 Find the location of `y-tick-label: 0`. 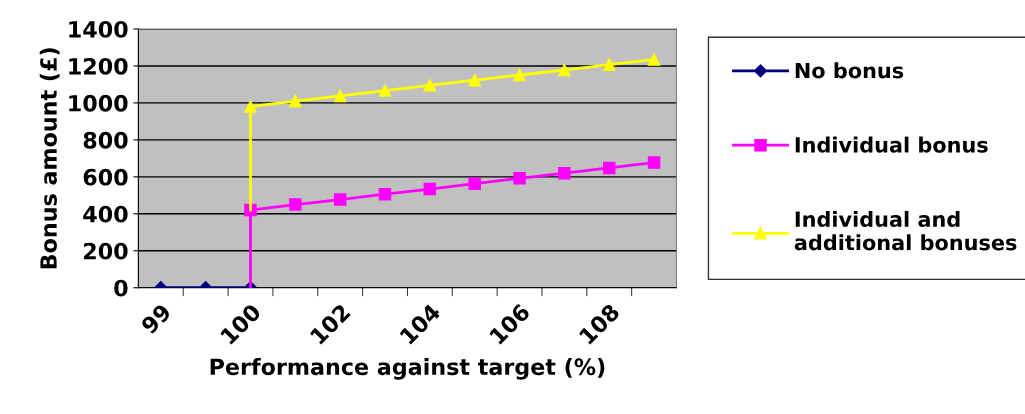

y-tick-label: 0 is located at coordinates (121, 288).